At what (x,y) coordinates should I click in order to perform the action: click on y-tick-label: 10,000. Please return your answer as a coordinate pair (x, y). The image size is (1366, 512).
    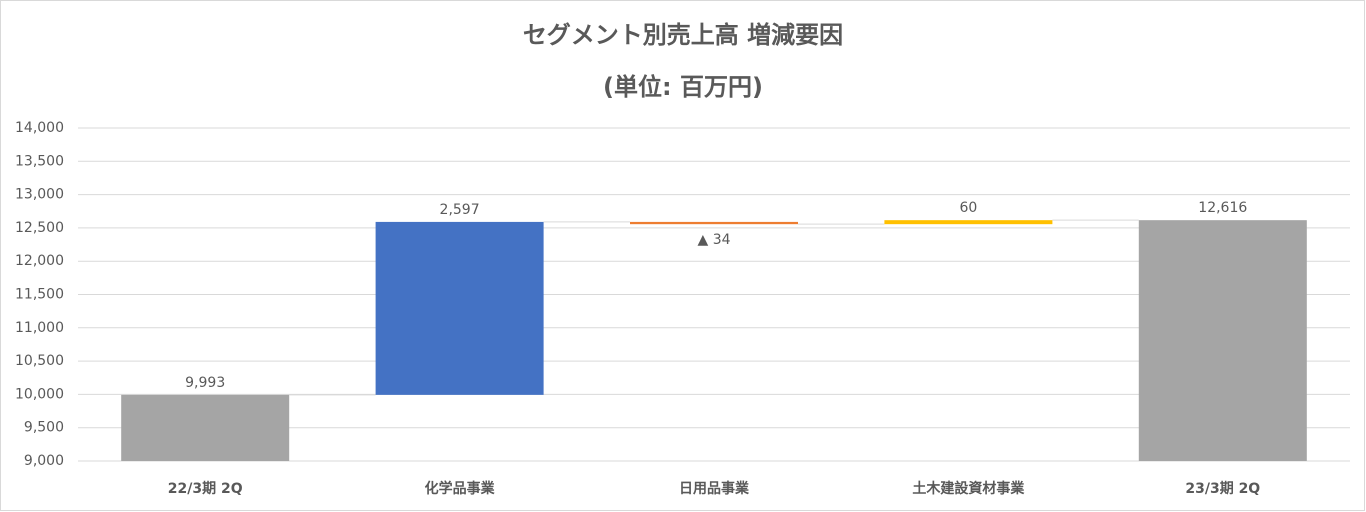
    Looking at the image, I should click on (39, 394).